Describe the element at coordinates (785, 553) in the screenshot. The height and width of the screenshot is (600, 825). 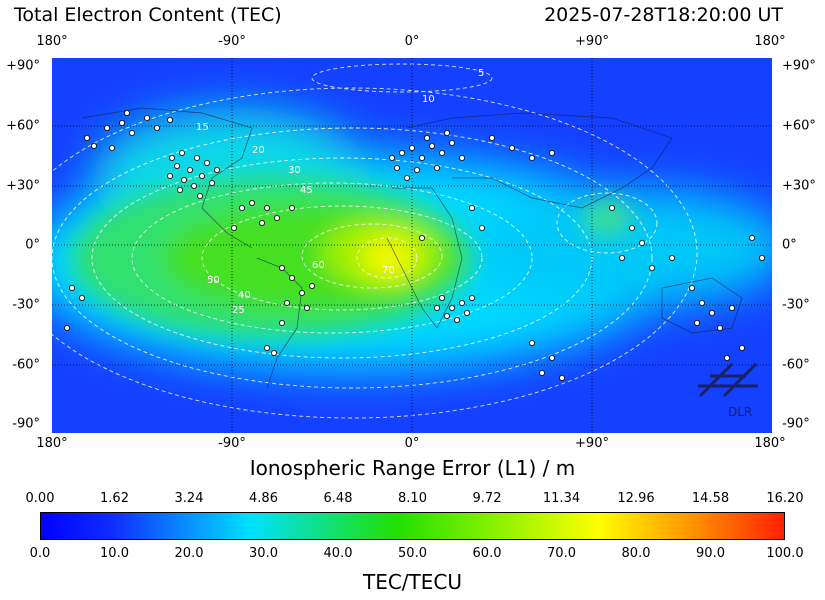
I see `colorbar-bottom-tick: 100.0` at that location.